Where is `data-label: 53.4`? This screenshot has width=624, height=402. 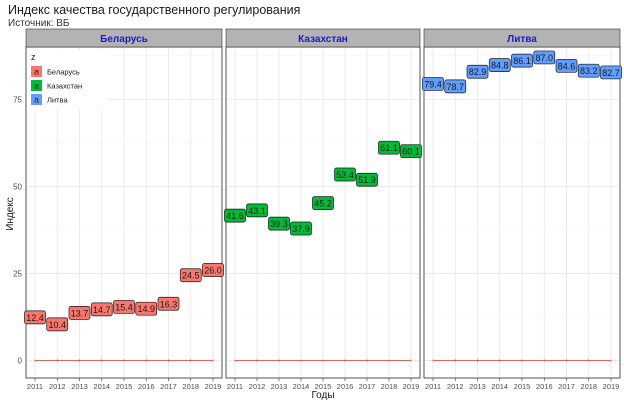
data-label: 53.4 is located at coordinates (345, 175).